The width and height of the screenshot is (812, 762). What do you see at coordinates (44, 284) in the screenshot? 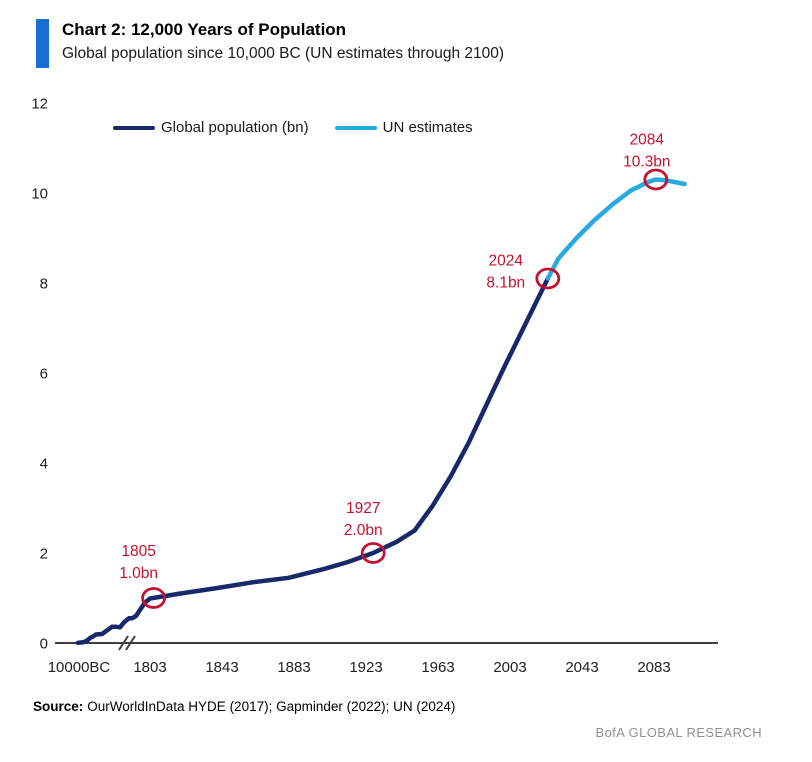
I see `y-axis-tick-label: 8` at bounding box center [44, 284].